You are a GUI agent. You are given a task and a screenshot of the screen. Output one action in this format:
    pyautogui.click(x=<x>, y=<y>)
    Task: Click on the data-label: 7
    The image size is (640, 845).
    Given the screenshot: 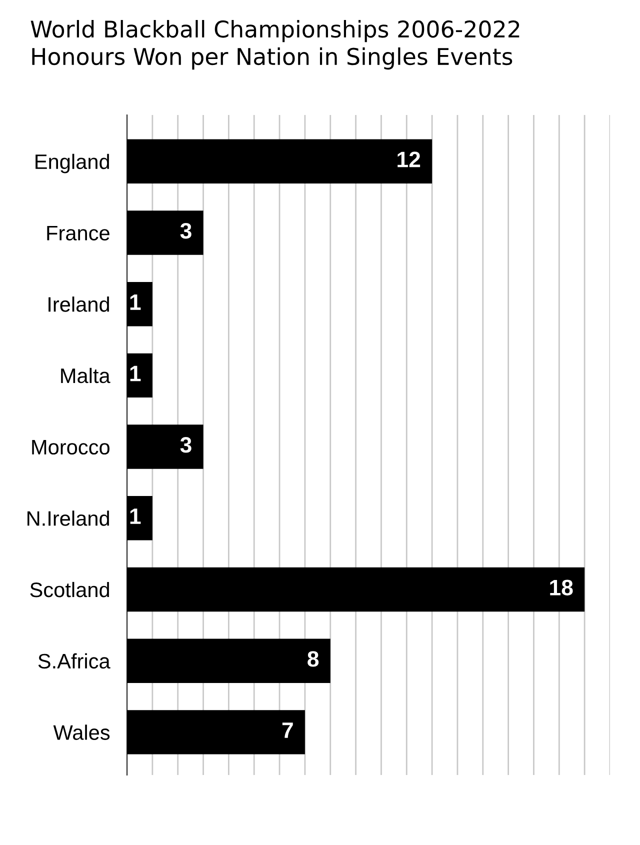 What is the action you would take?
    pyautogui.click(x=287, y=730)
    